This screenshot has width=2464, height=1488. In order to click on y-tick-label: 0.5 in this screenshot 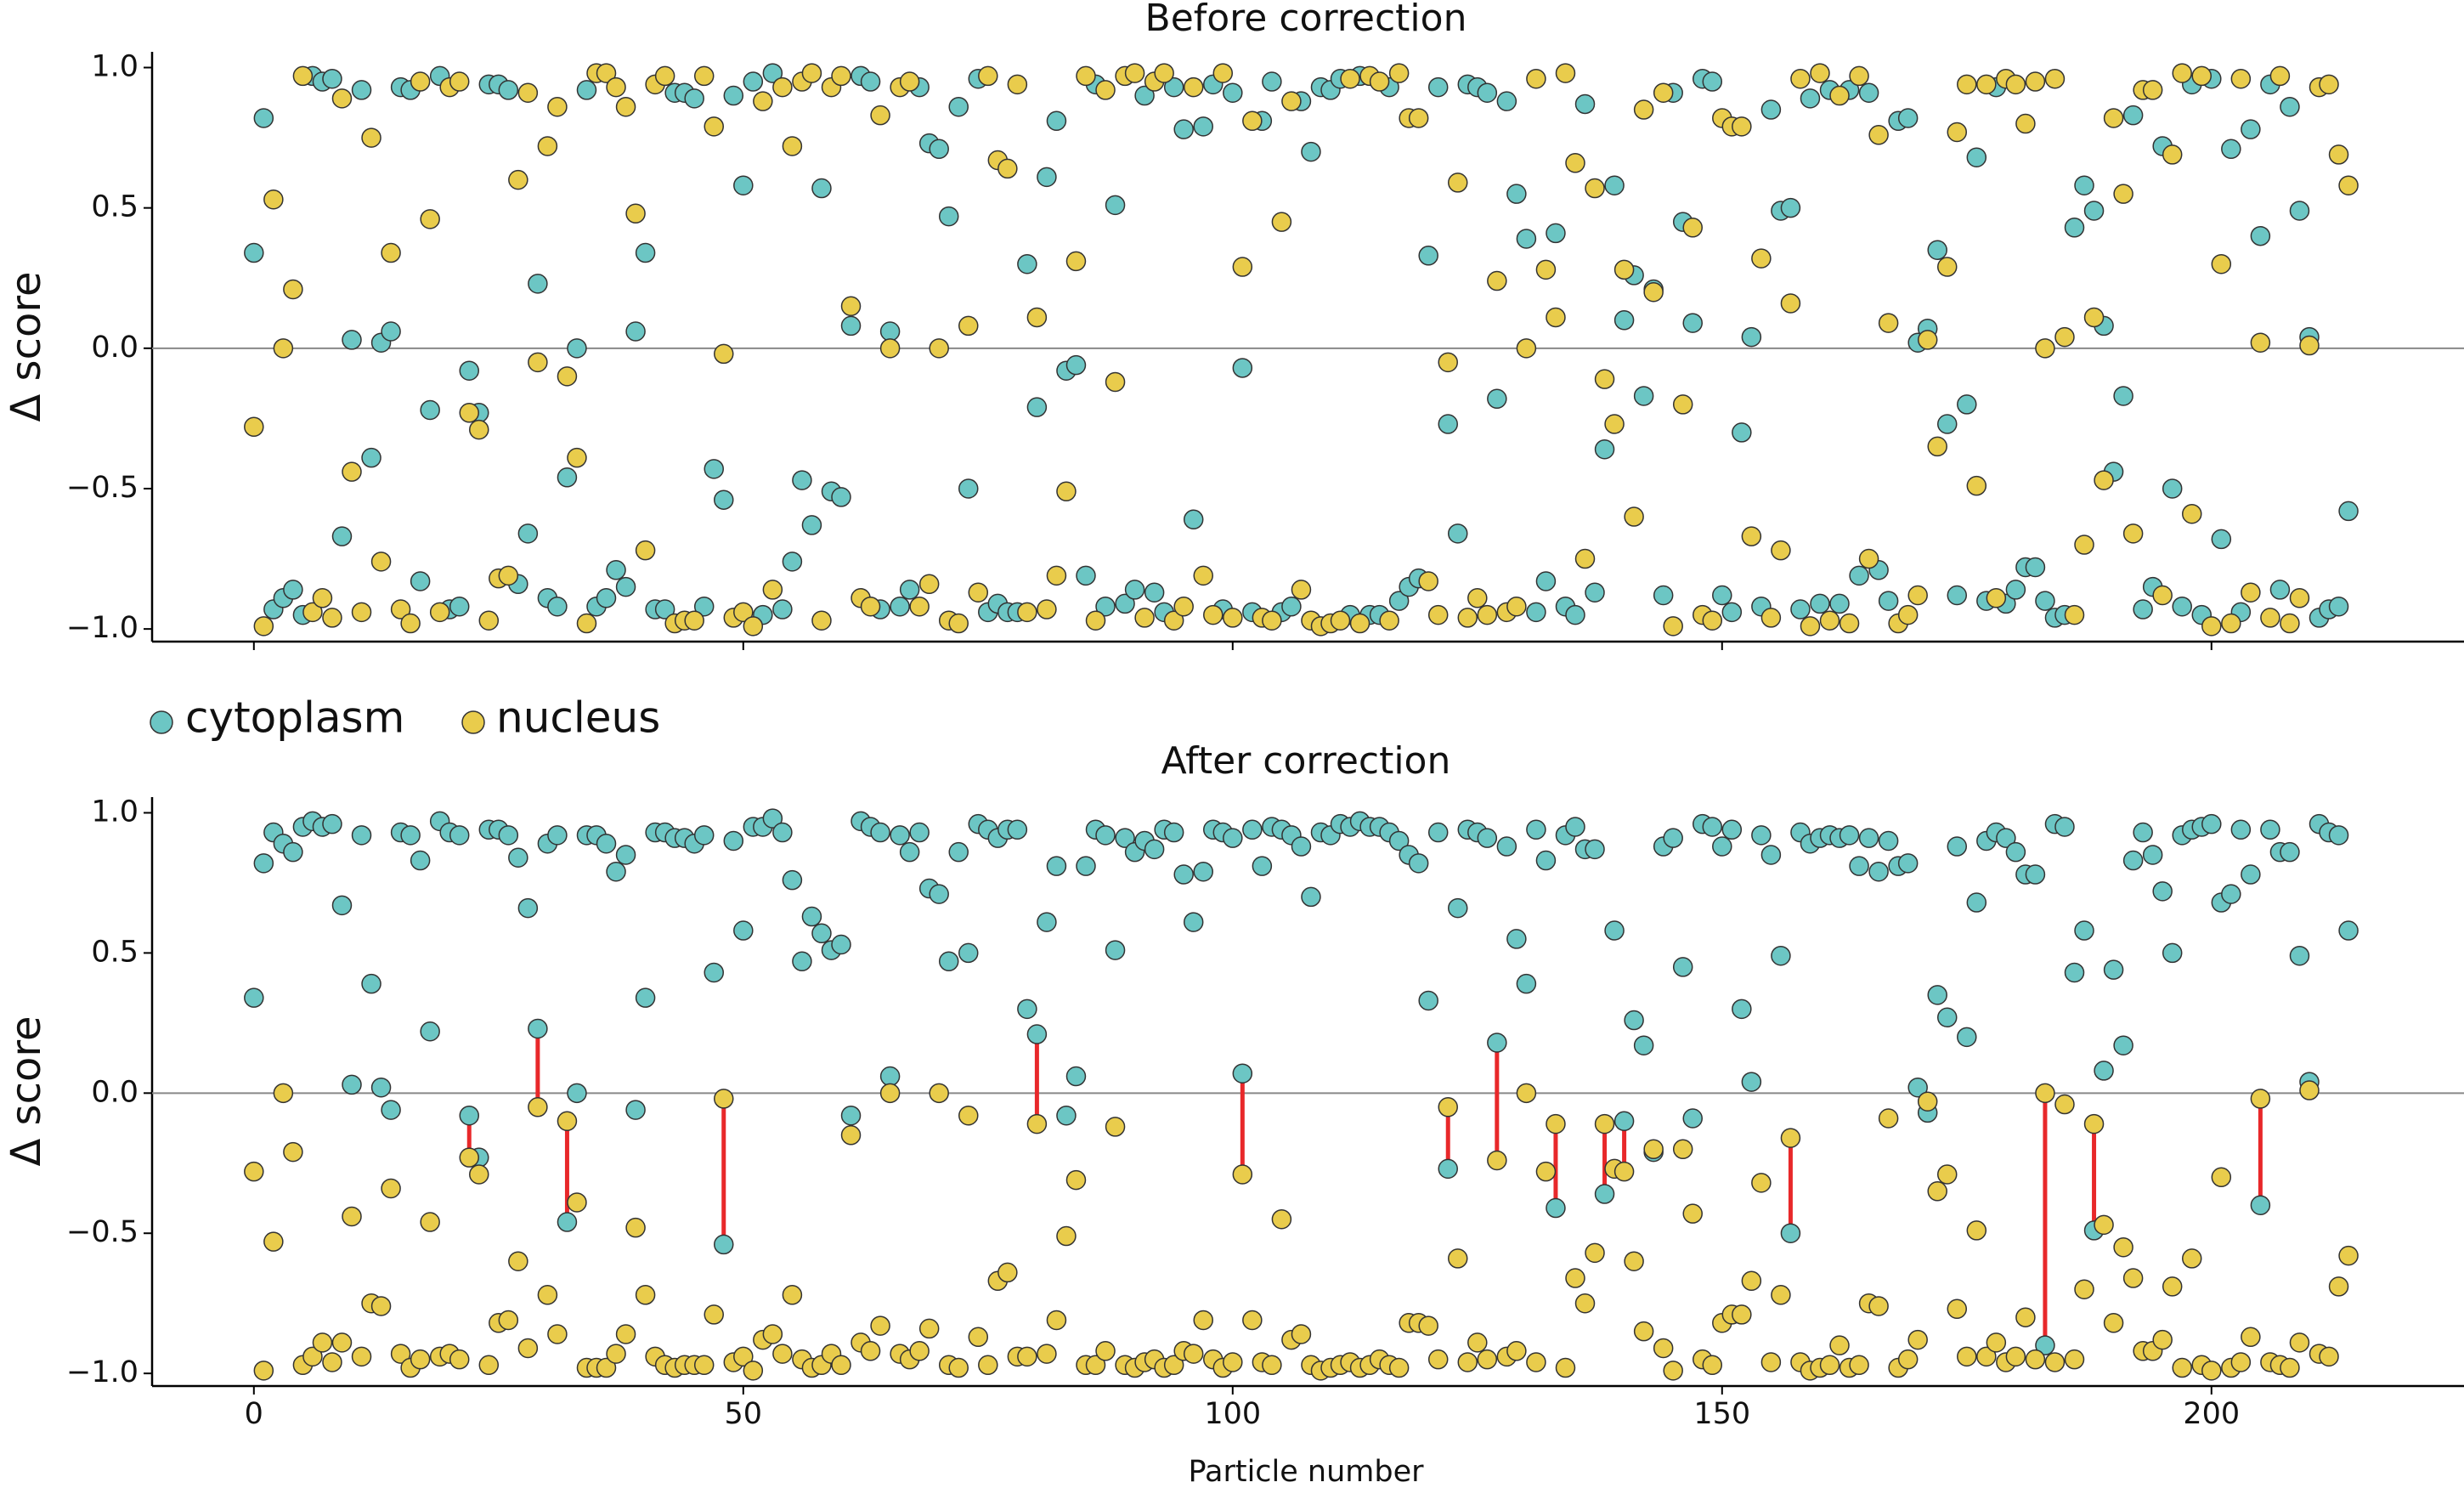, I will do `click(114, 207)`.